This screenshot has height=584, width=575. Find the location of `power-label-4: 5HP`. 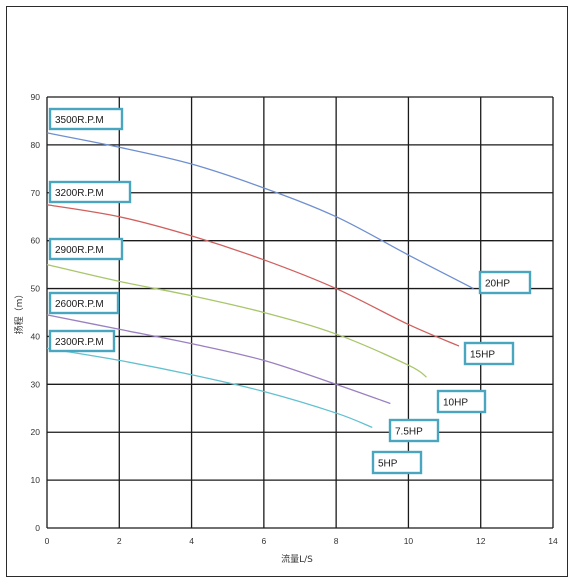

power-label-4: 5HP is located at coordinates (397, 462).